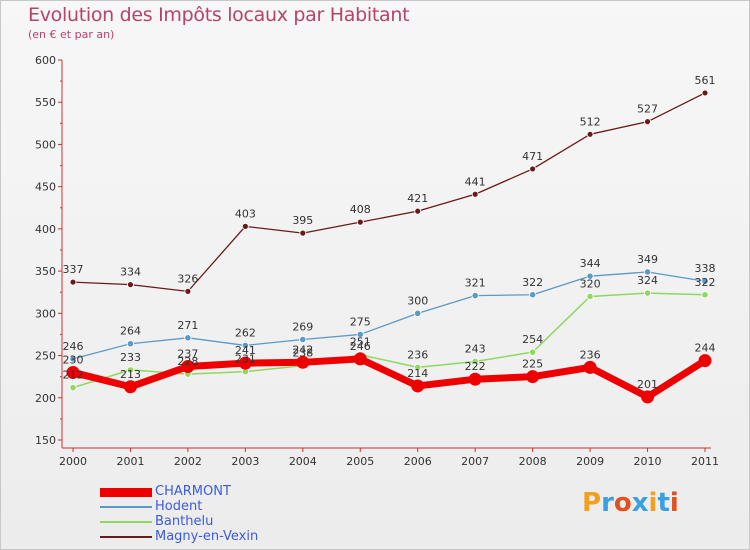  I want to click on data-label-charmont: 244, so click(705, 348).